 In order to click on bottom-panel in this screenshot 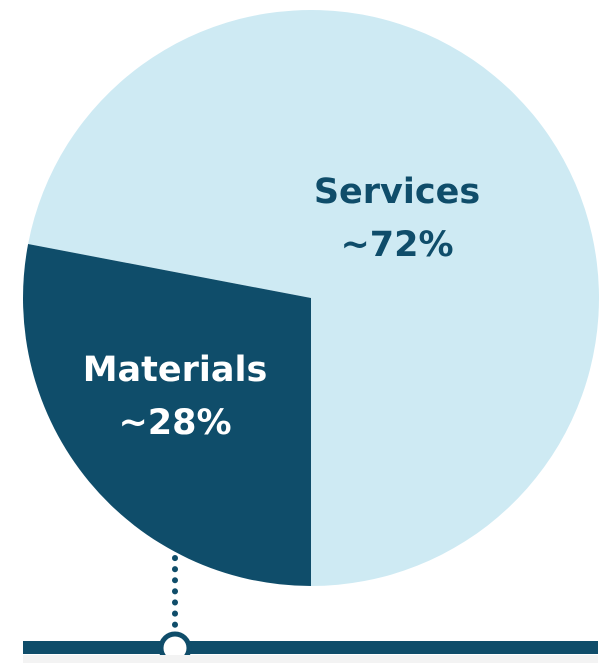, I will do `click(310, 659)`.